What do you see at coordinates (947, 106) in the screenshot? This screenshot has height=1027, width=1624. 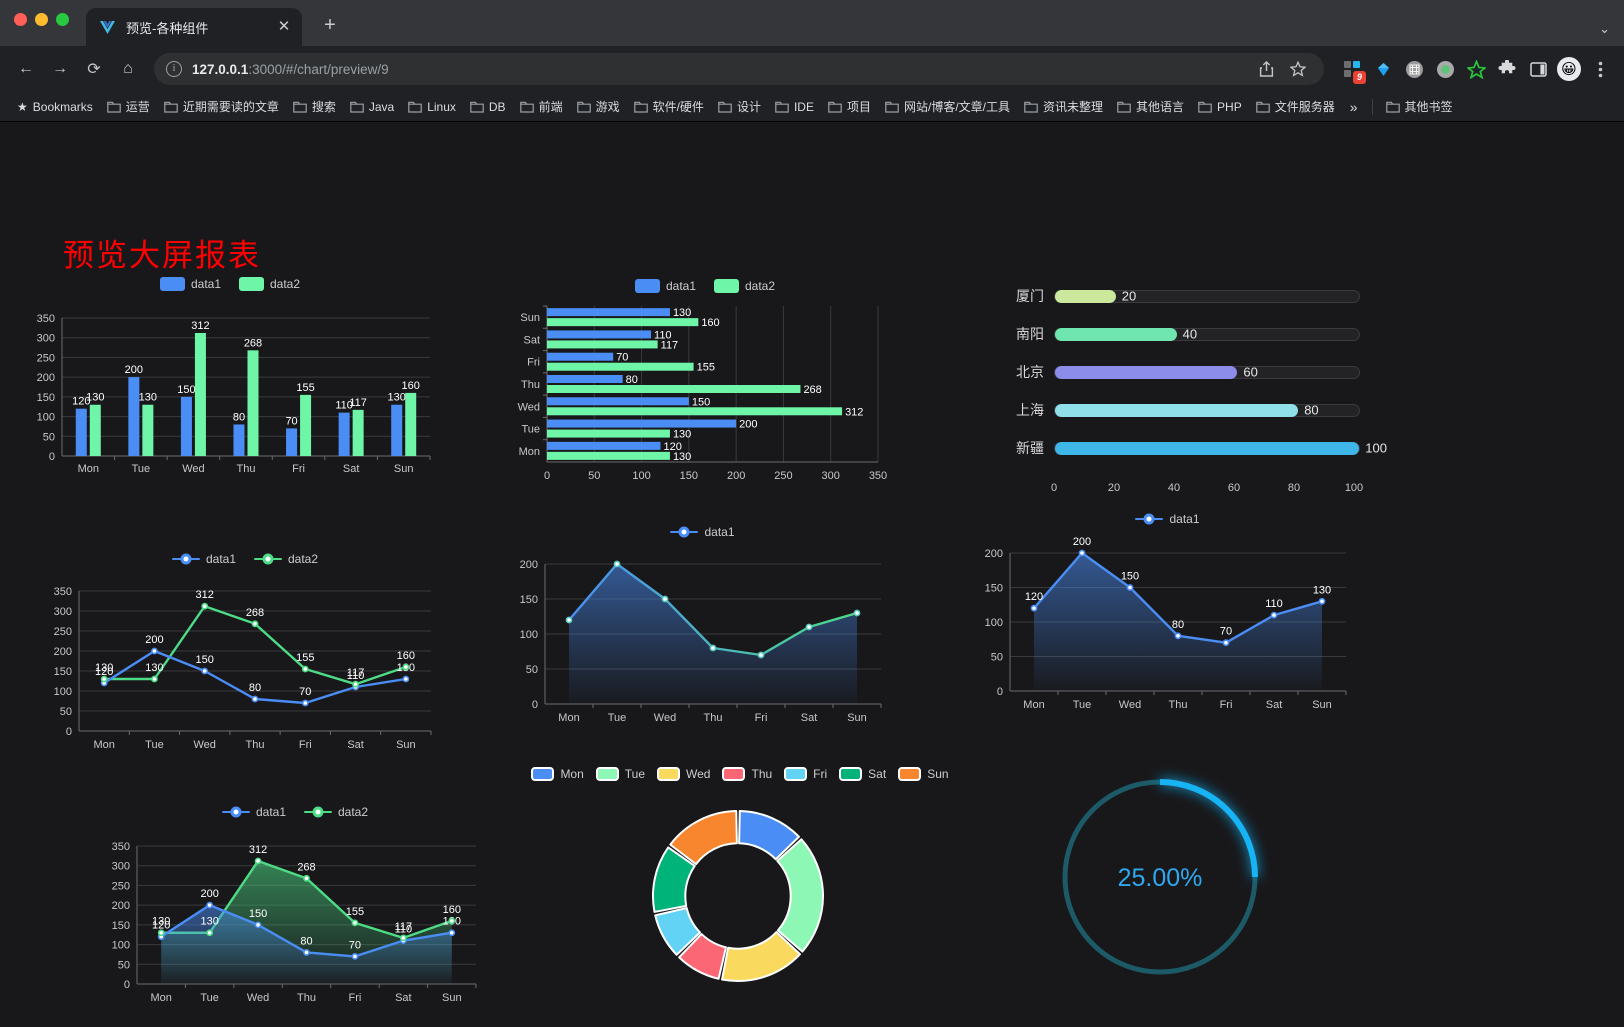 I see `bookmark-folder: 网站/博客/文章/工具` at bounding box center [947, 106].